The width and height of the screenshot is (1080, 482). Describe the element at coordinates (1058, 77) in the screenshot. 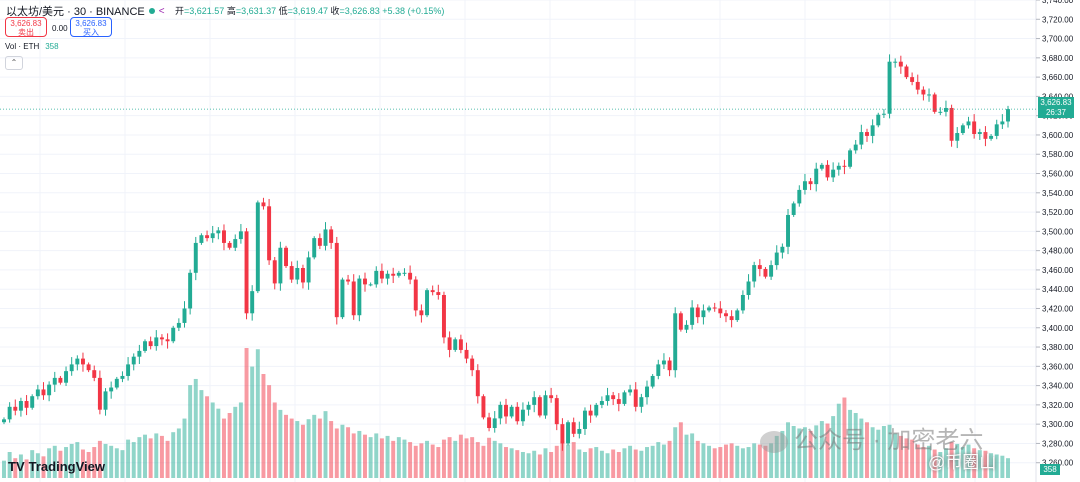

I see `price-tick-label: 3,660.00` at that location.